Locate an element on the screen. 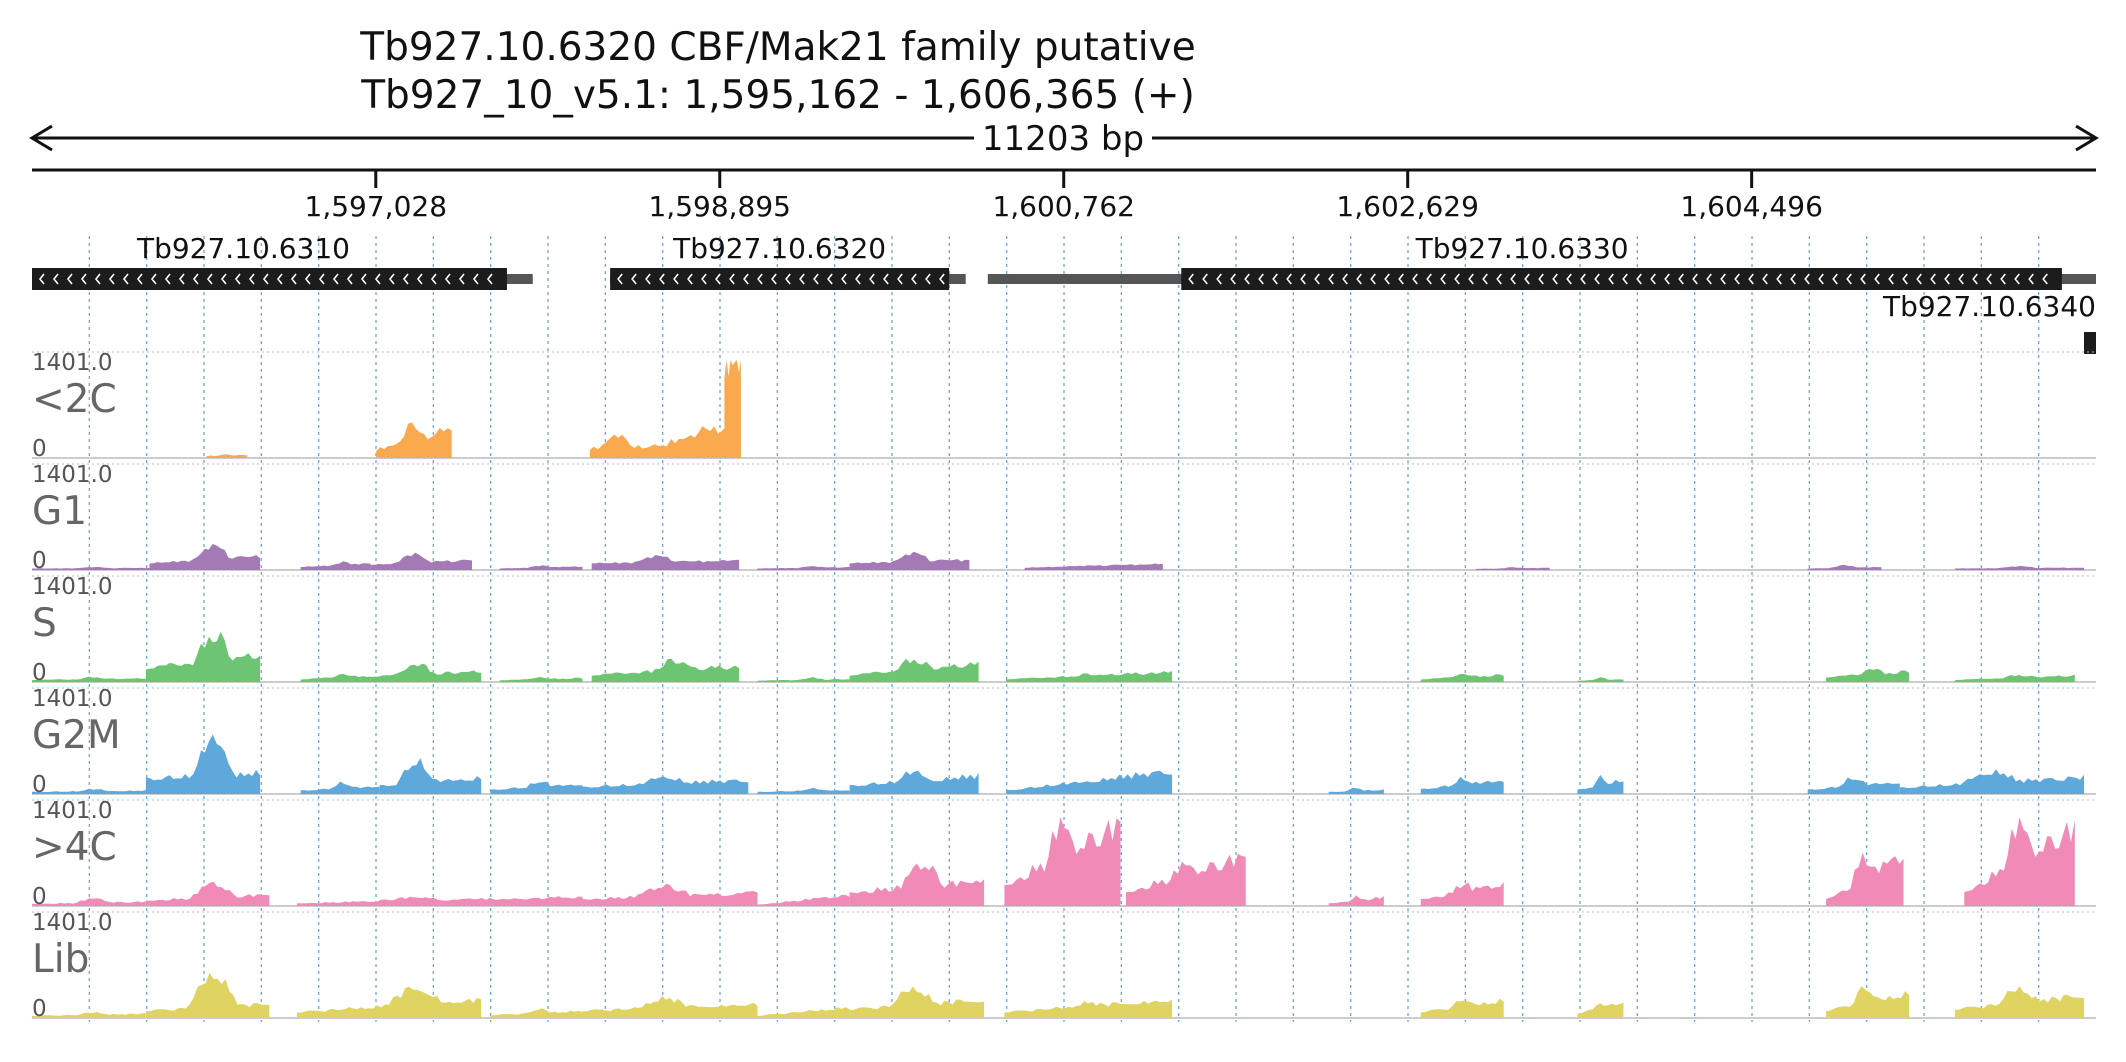  track-name-label: <2C is located at coordinates (74, 399).